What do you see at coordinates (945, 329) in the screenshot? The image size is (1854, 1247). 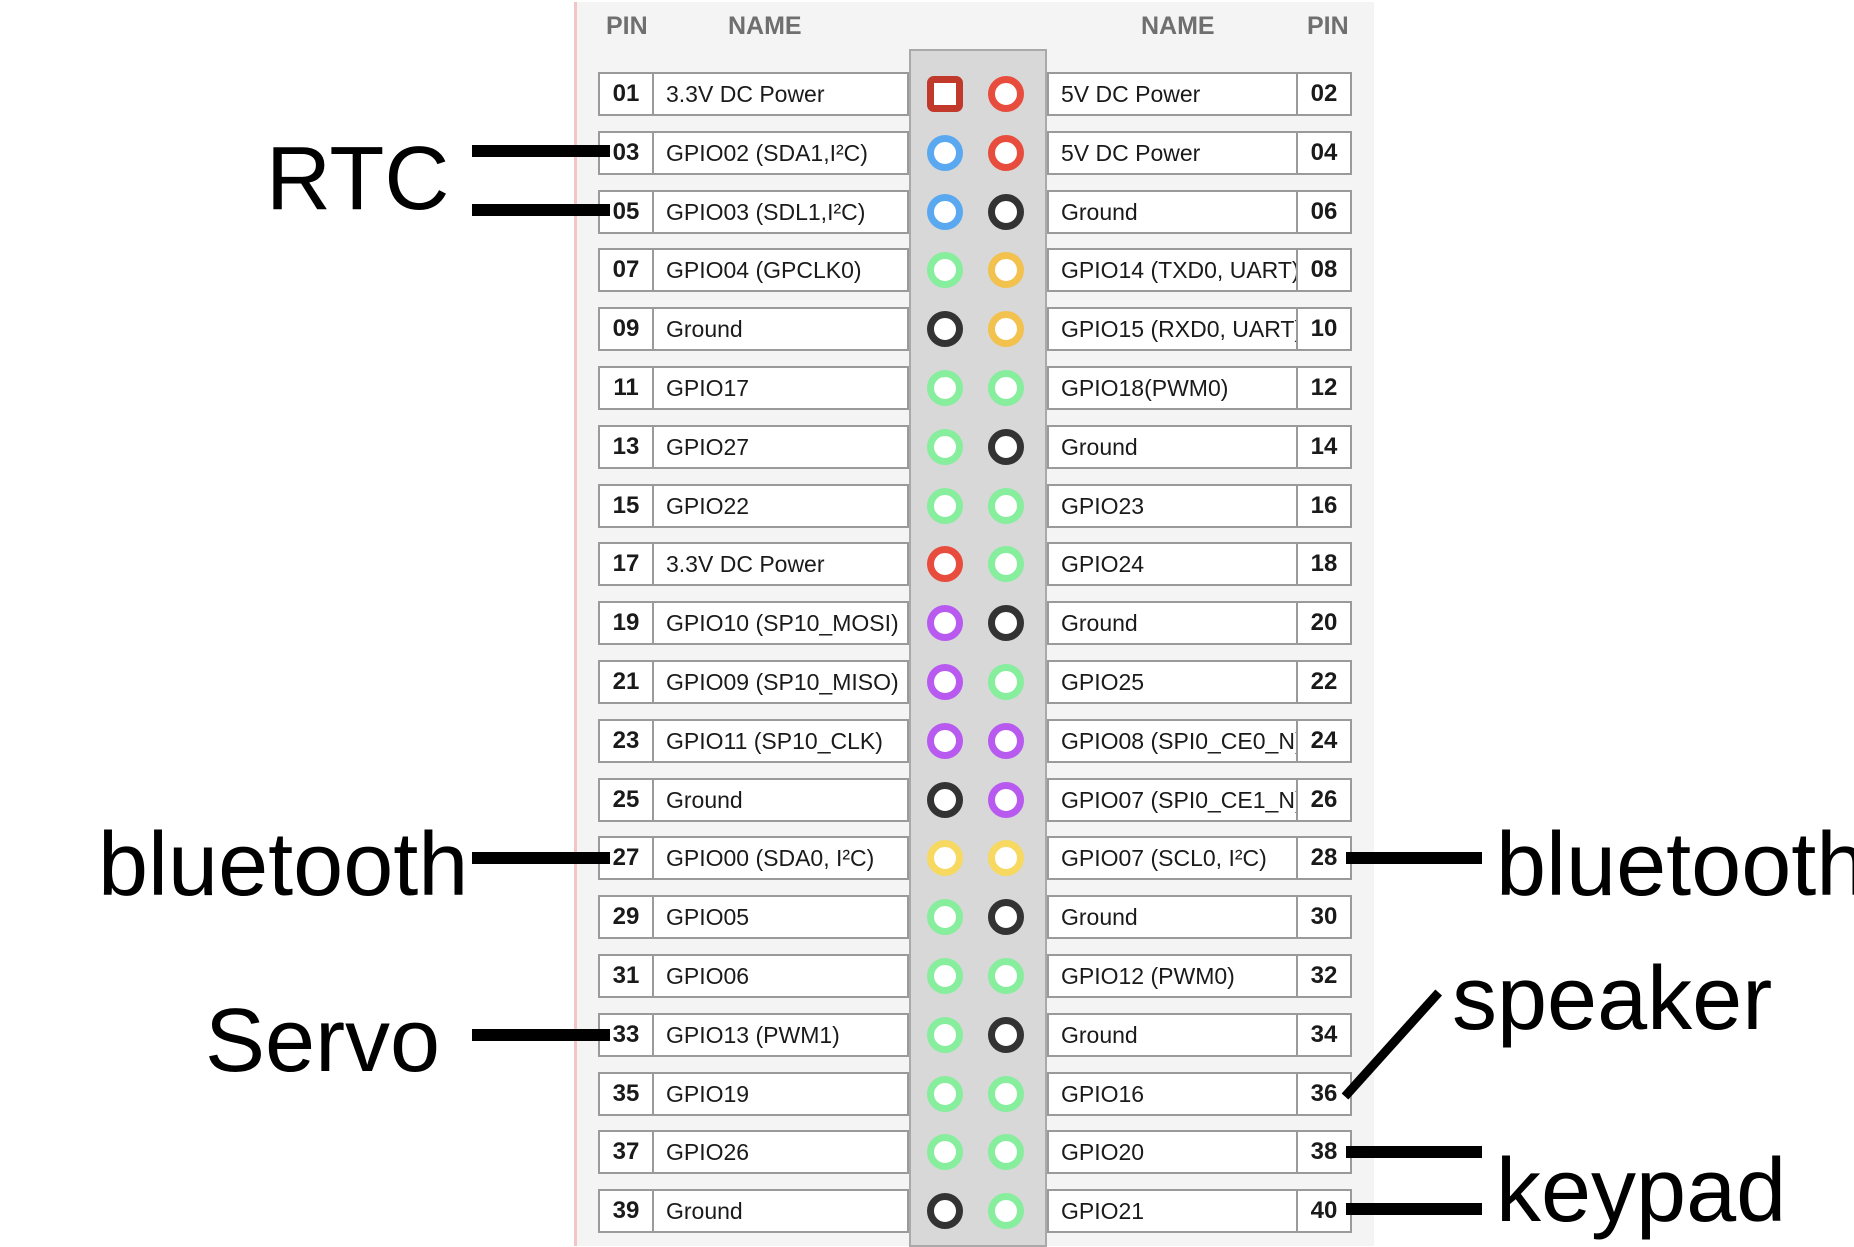 I see `pin-09-icon` at bounding box center [945, 329].